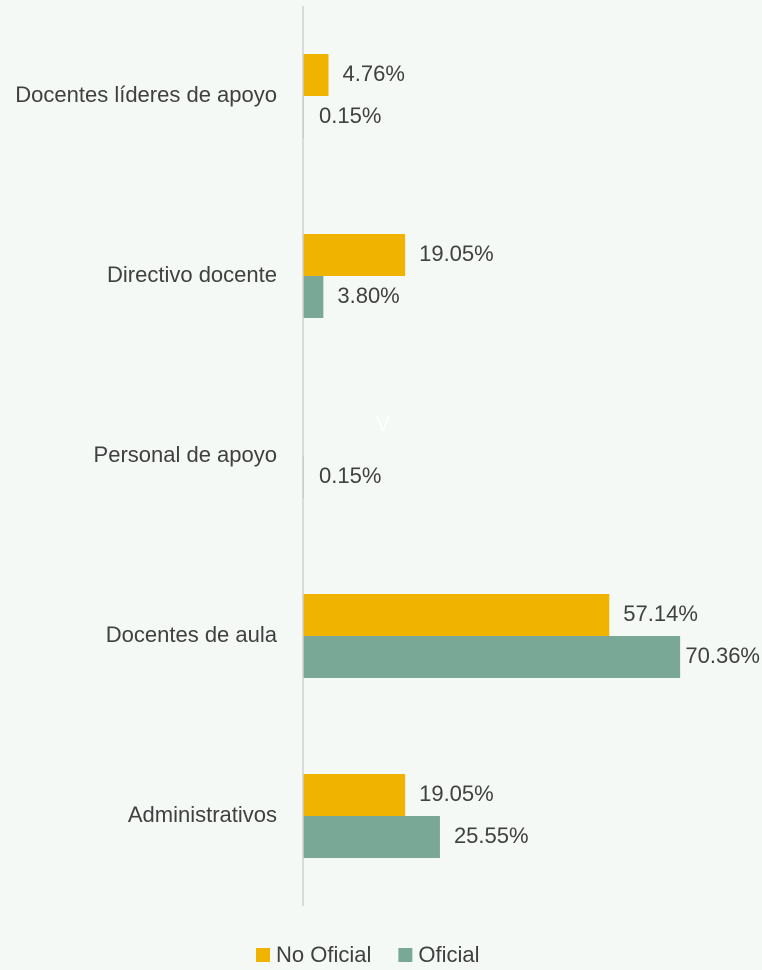 This screenshot has width=762, height=970. What do you see at coordinates (192, 274) in the screenshot?
I see `y-tick-label: Directivo docente` at bounding box center [192, 274].